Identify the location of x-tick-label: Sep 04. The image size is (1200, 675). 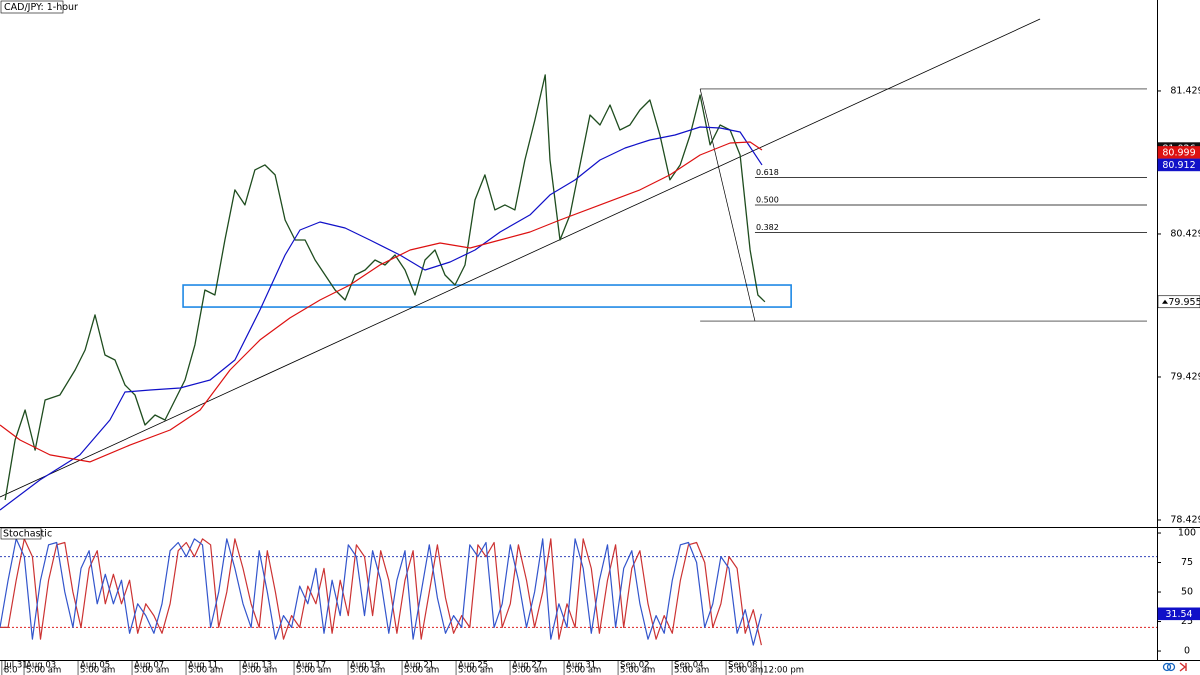
(689, 666).